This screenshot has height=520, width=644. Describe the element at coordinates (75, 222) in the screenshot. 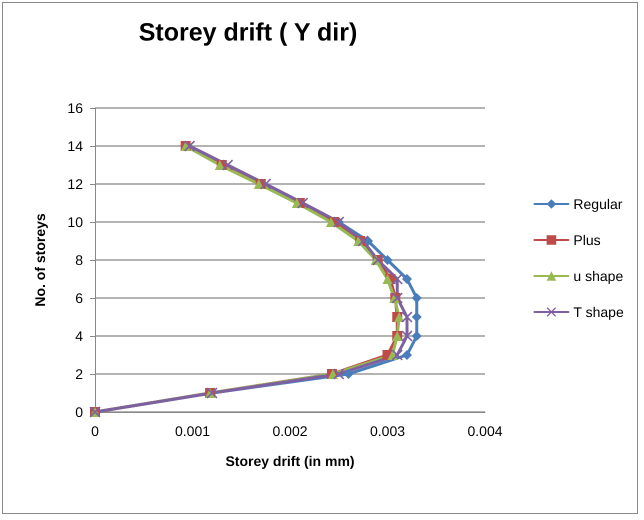

I see `y-tick-label: 10` at that location.